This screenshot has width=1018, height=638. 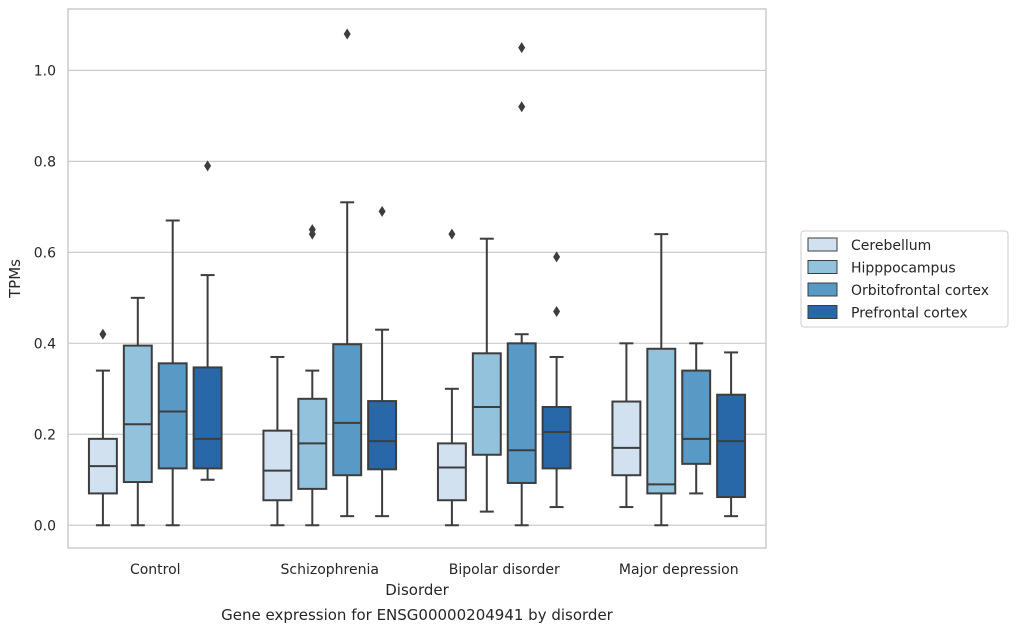 What do you see at coordinates (920, 291) in the screenshot?
I see `legend-label: Orbitofrontal cortex` at bounding box center [920, 291].